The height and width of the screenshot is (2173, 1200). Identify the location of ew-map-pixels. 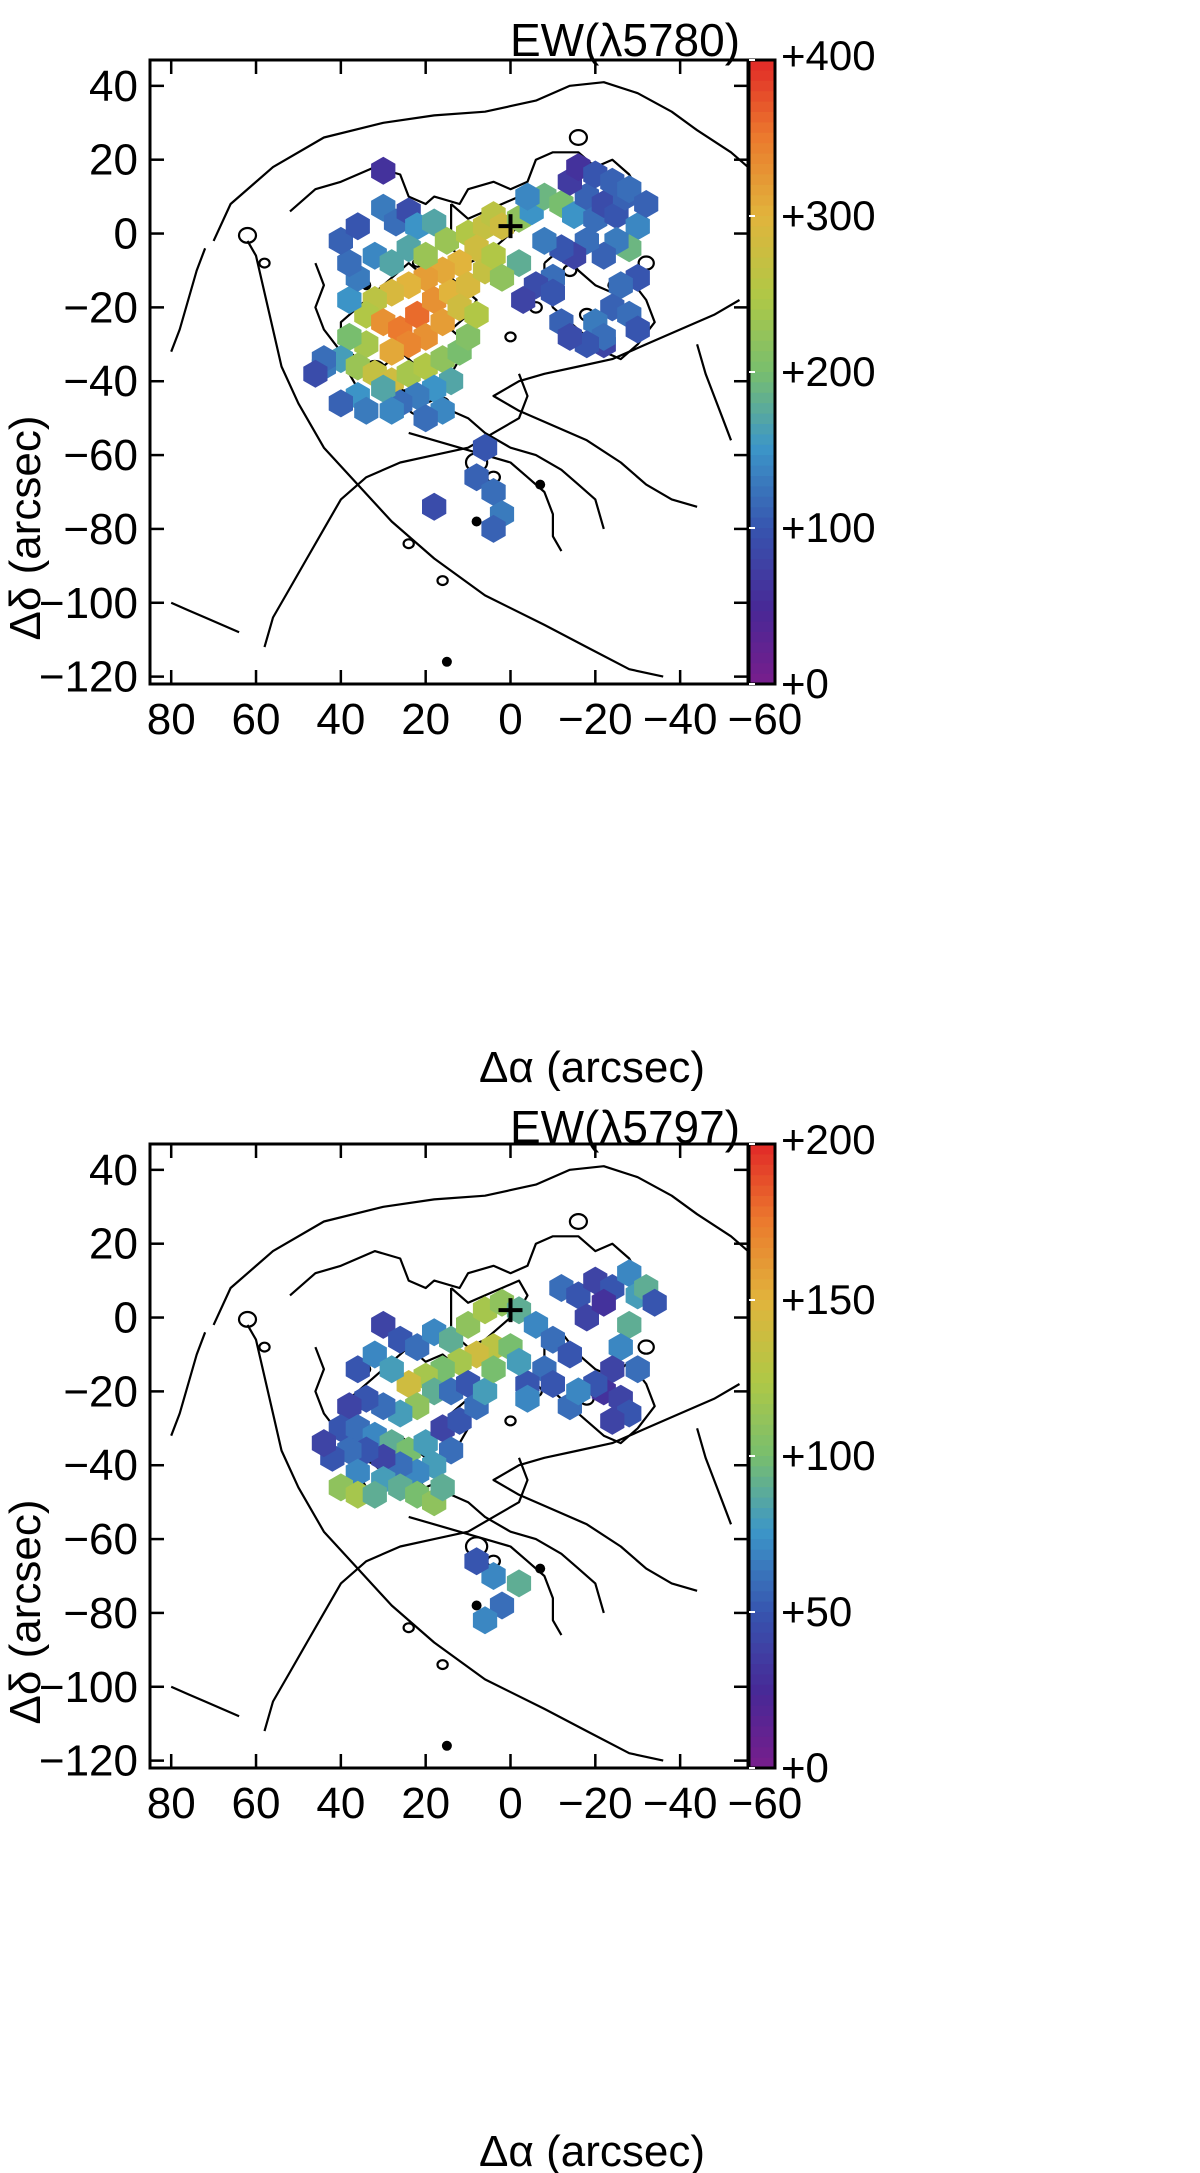
(481, 348).